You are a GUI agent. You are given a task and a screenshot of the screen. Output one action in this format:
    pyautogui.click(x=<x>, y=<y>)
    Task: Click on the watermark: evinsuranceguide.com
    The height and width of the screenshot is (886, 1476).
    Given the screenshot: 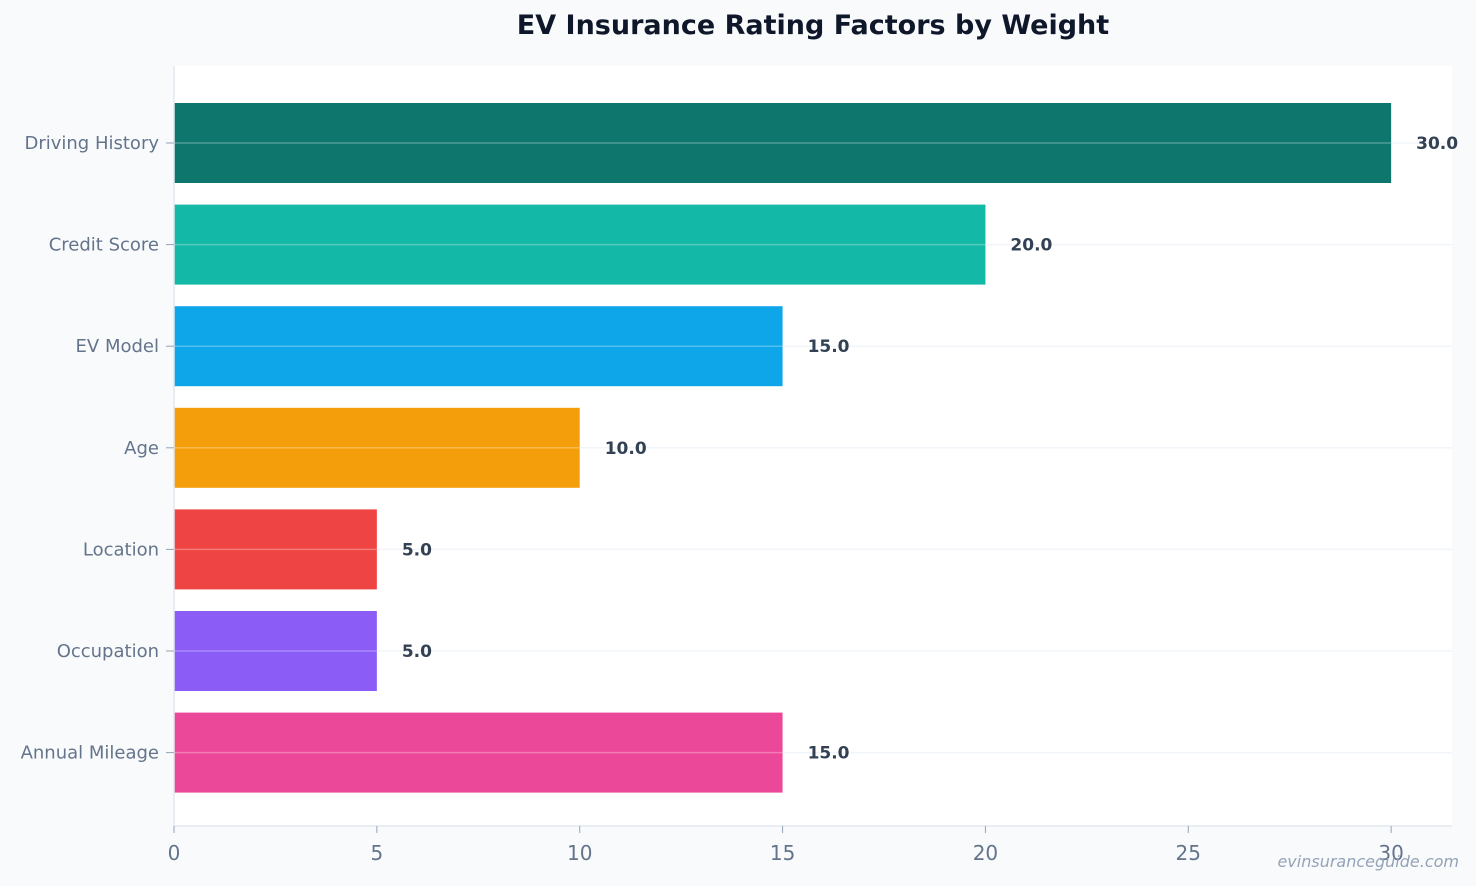 What is the action you would take?
    pyautogui.click(x=1368, y=861)
    